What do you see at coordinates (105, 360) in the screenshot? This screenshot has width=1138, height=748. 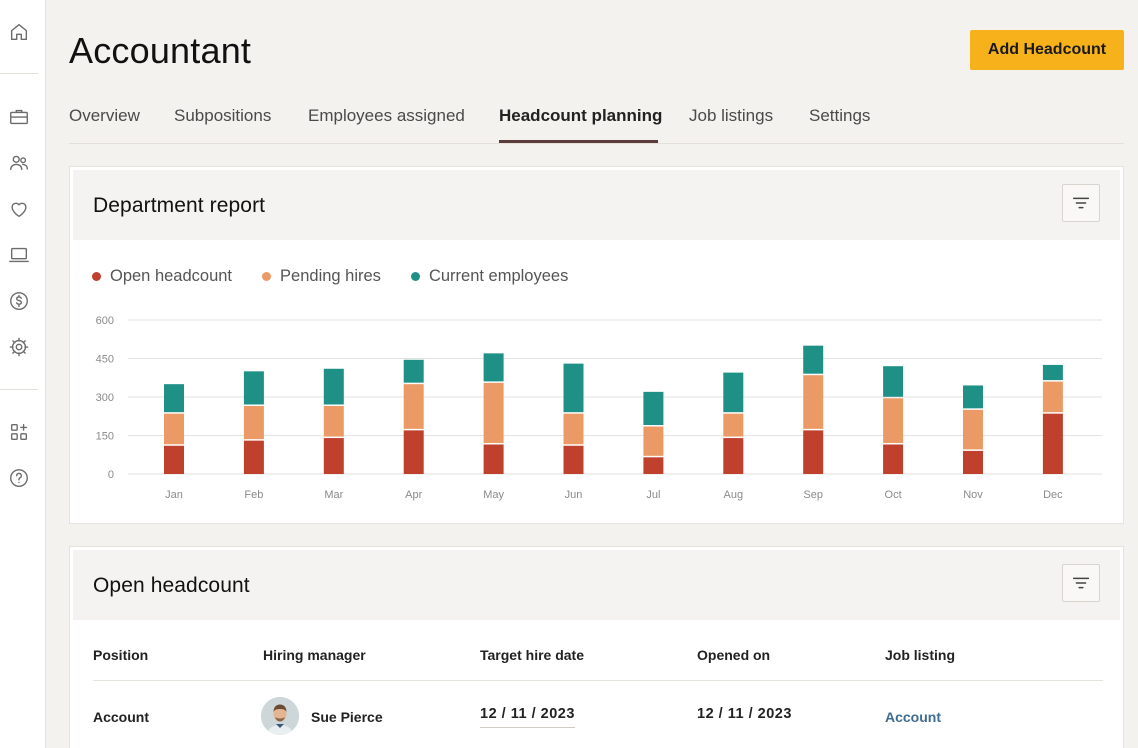 I see `y-tick-label: 450` at bounding box center [105, 360].